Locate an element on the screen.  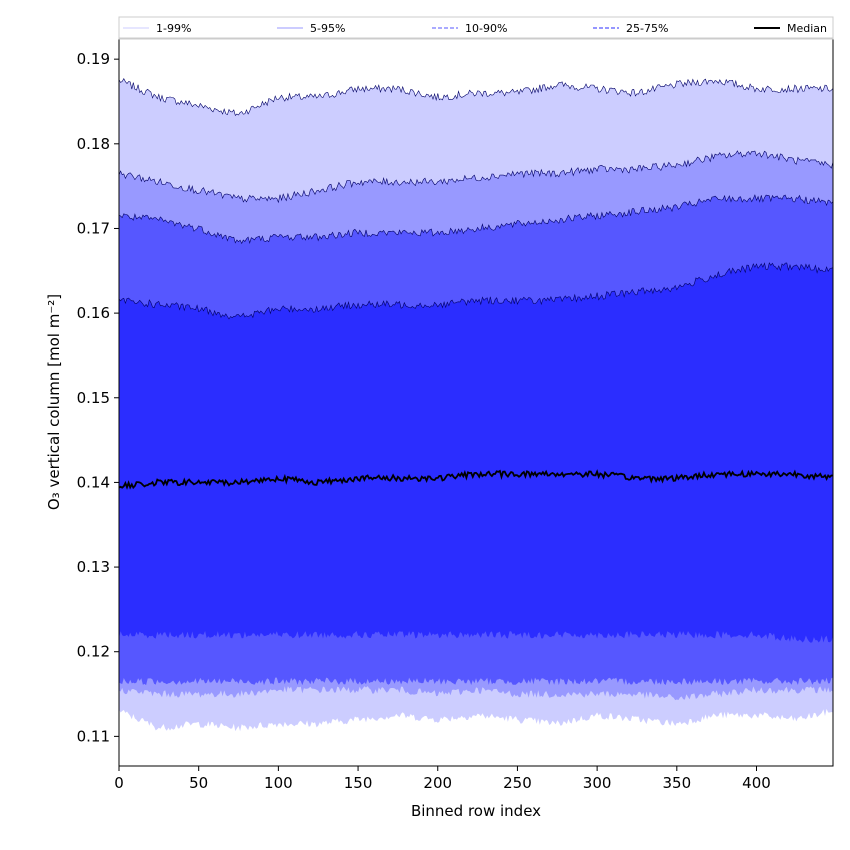
y-tick-label: 0.11 is located at coordinates (93, 736).